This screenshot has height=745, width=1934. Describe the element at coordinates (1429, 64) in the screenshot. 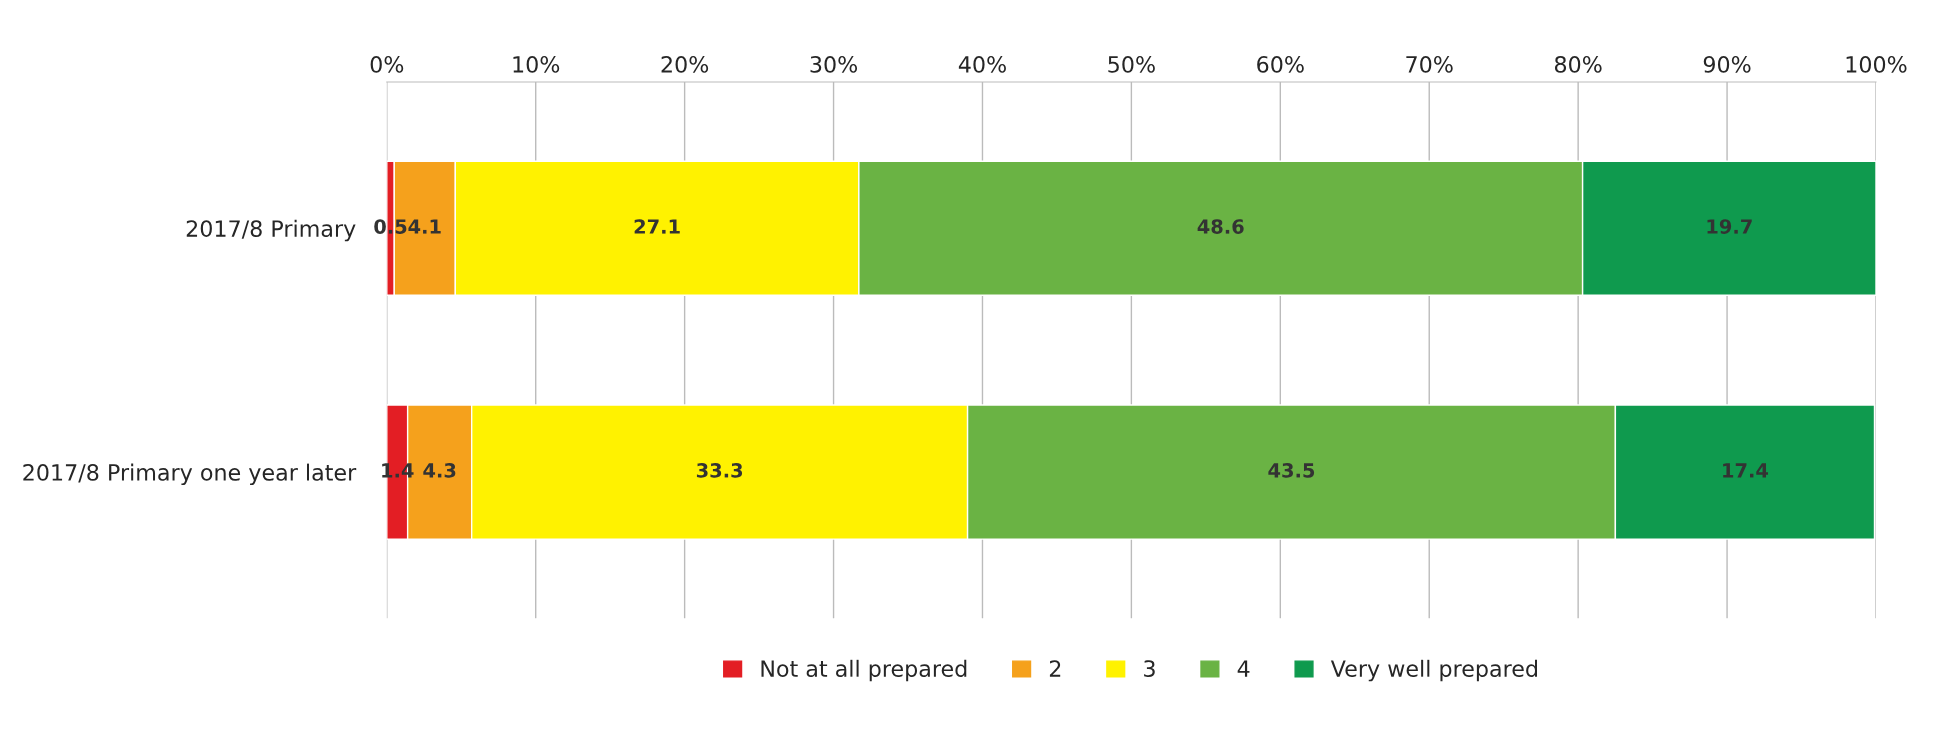

I see `x-tick-label: 70%` at that location.